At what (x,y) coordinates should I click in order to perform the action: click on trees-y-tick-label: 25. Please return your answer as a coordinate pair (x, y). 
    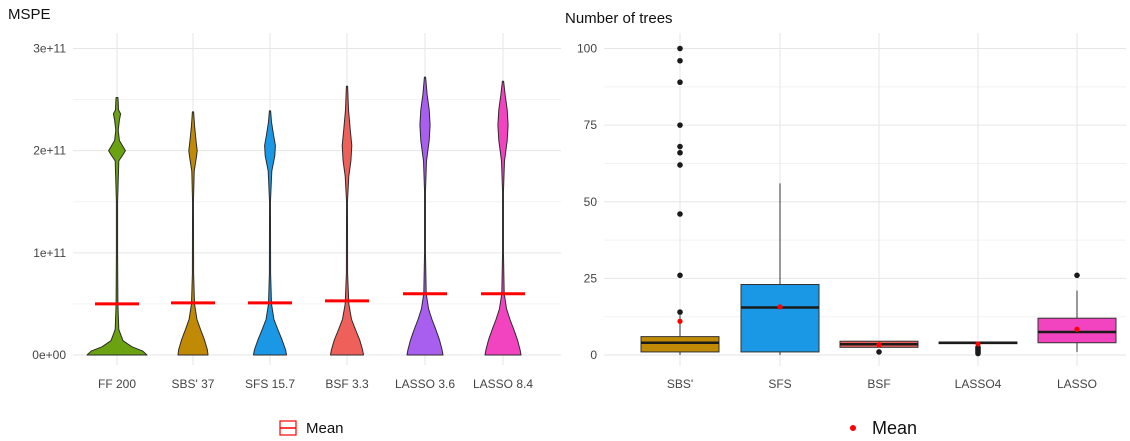
    Looking at the image, I should click on (591, 278).